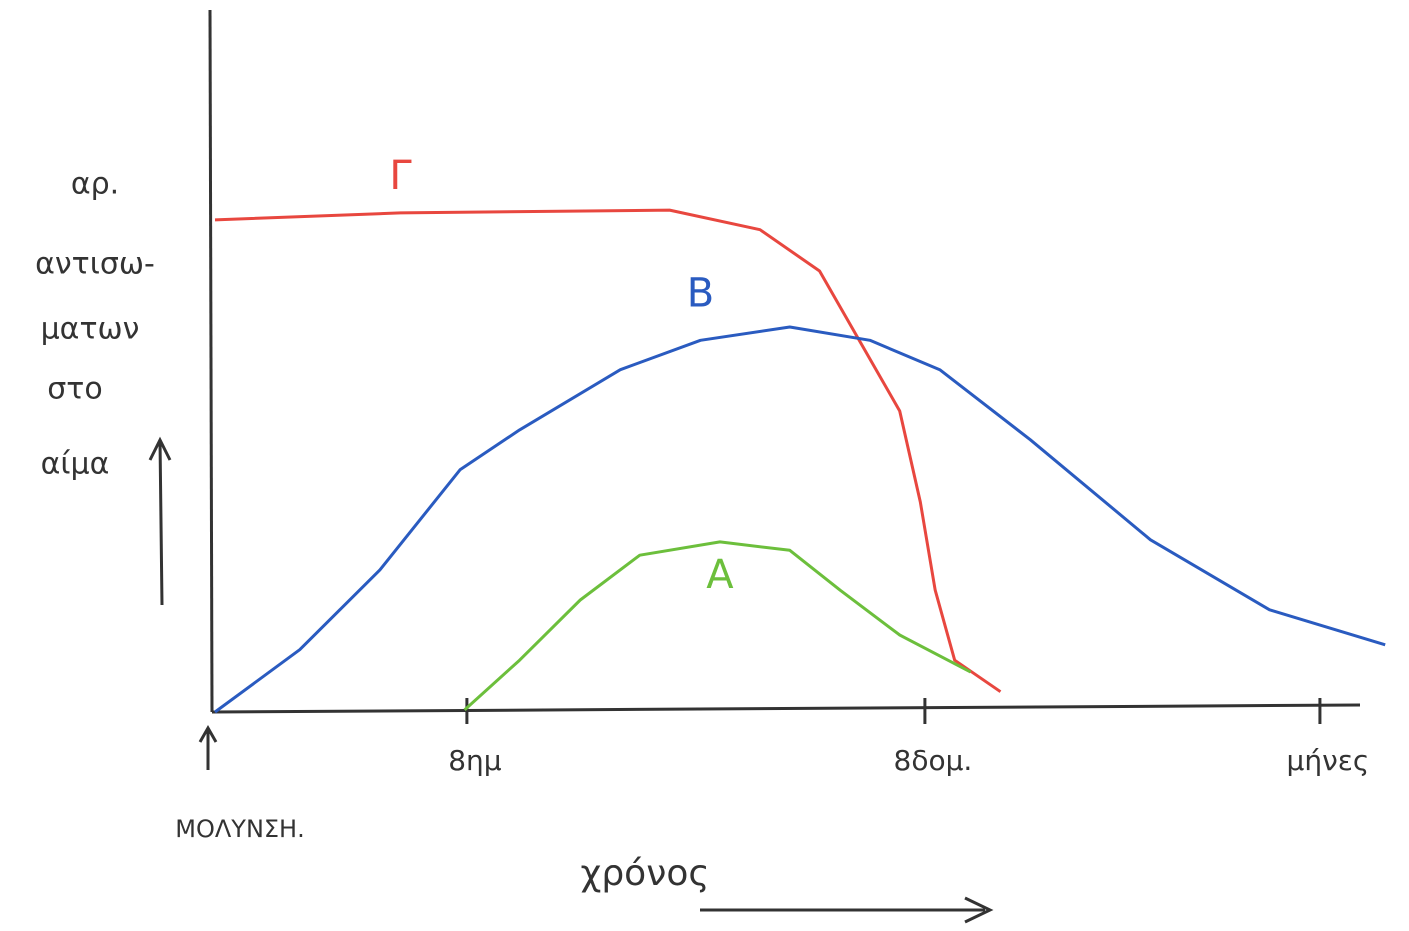  What do you see at coordinates (95, 264) in the screenshot?
I see `y-label: αντισω-` at bounding box center [95, 264].